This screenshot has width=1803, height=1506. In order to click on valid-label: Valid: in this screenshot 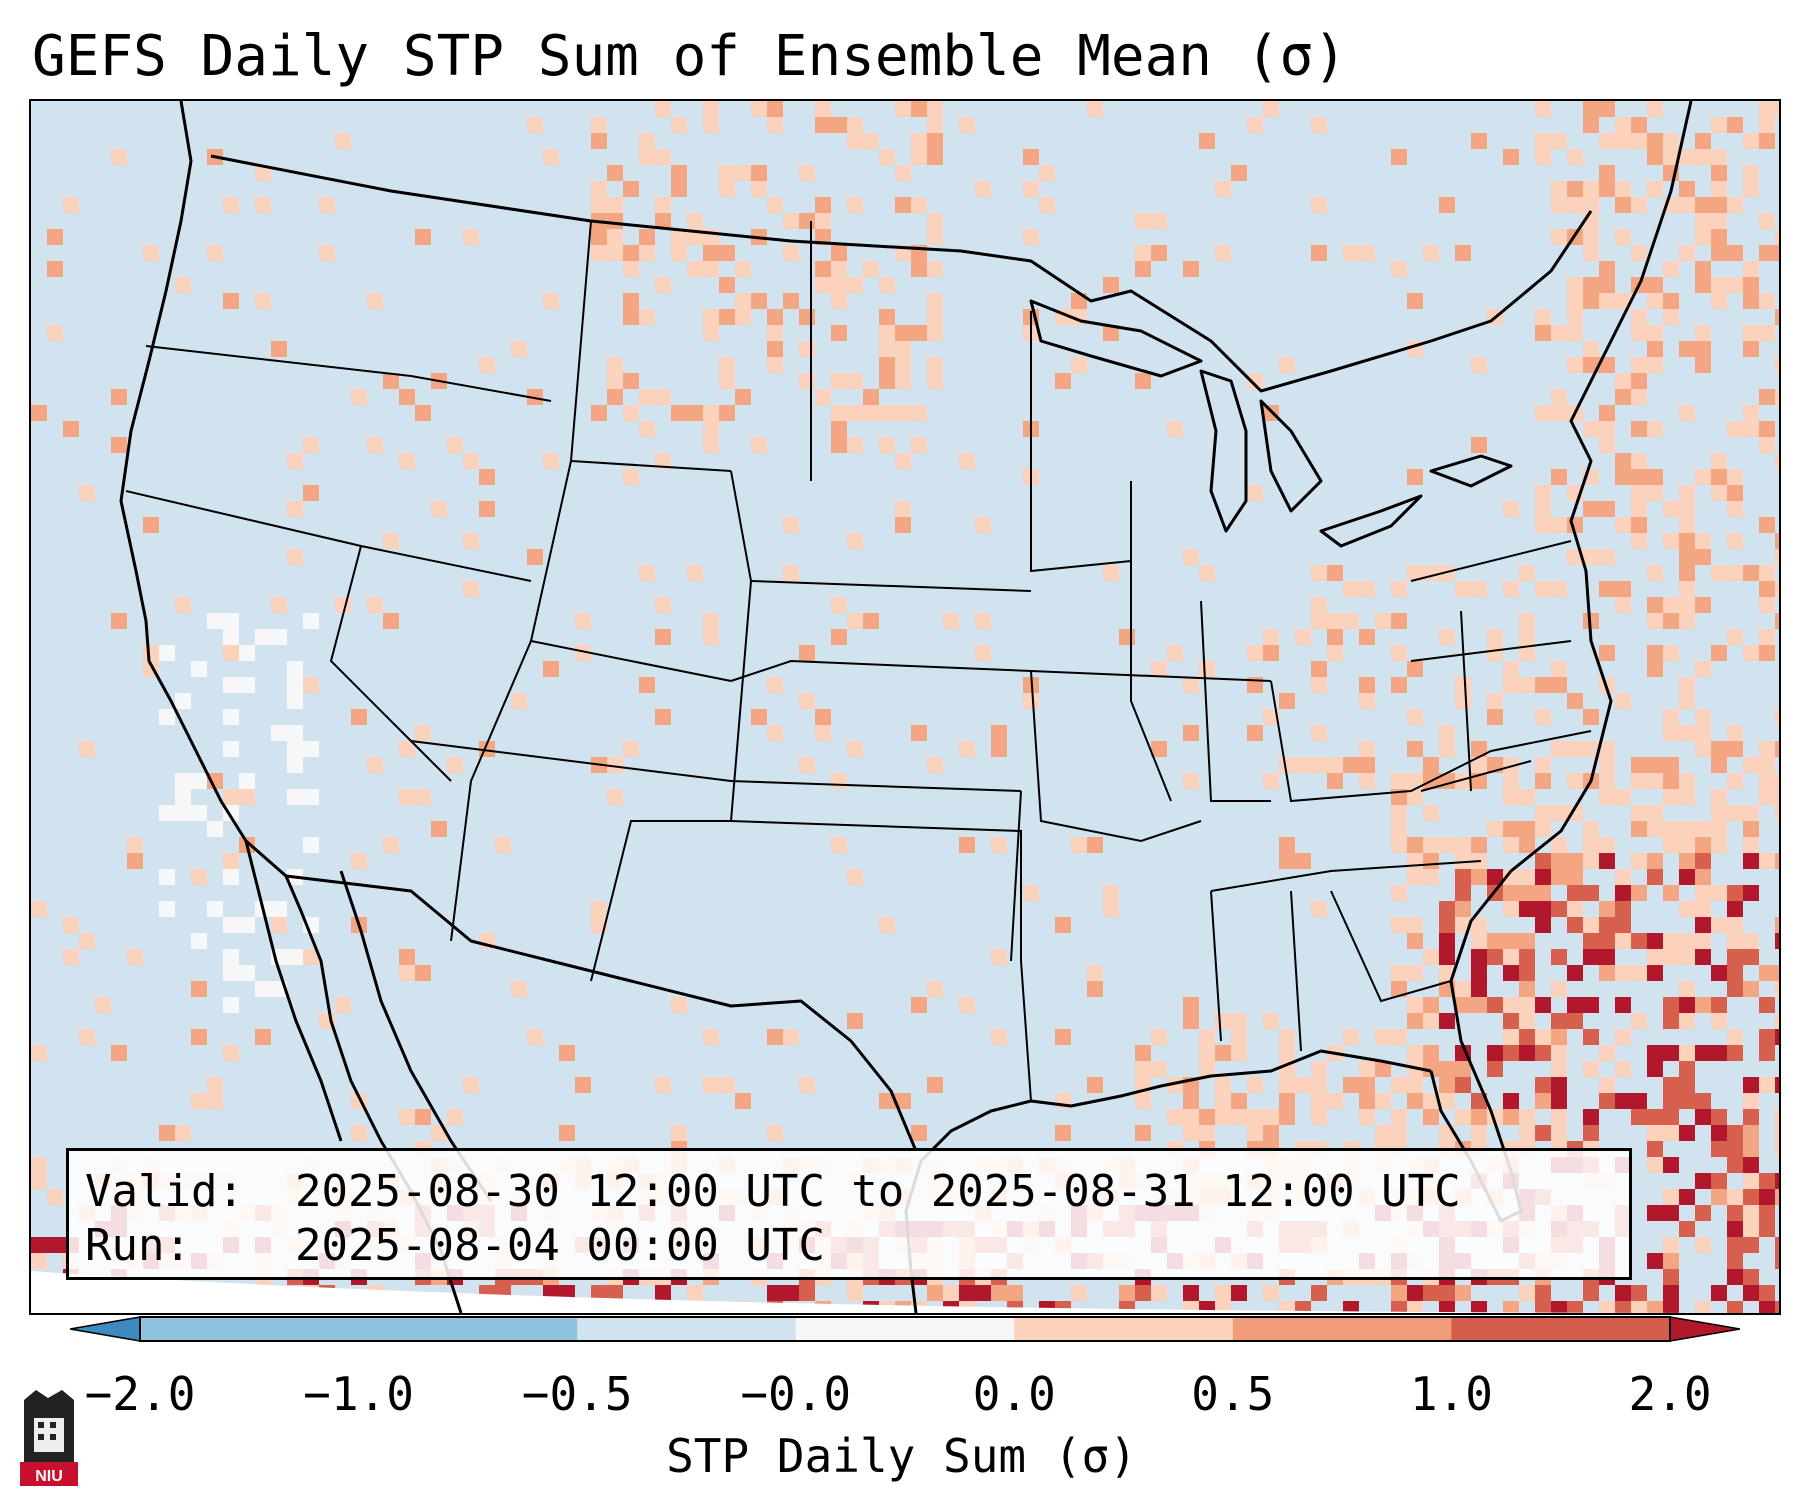, I will do `click(164, 1191)`.